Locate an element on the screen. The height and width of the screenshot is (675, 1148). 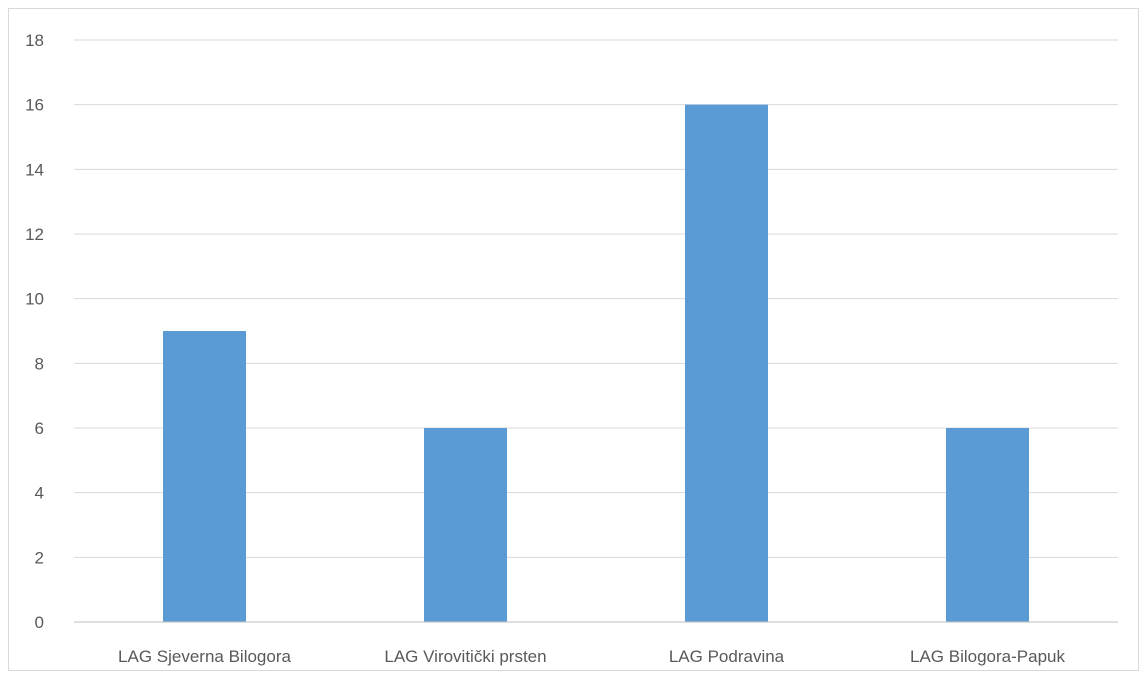
y-tick-label: 4 is located at coordinates (39, 493).